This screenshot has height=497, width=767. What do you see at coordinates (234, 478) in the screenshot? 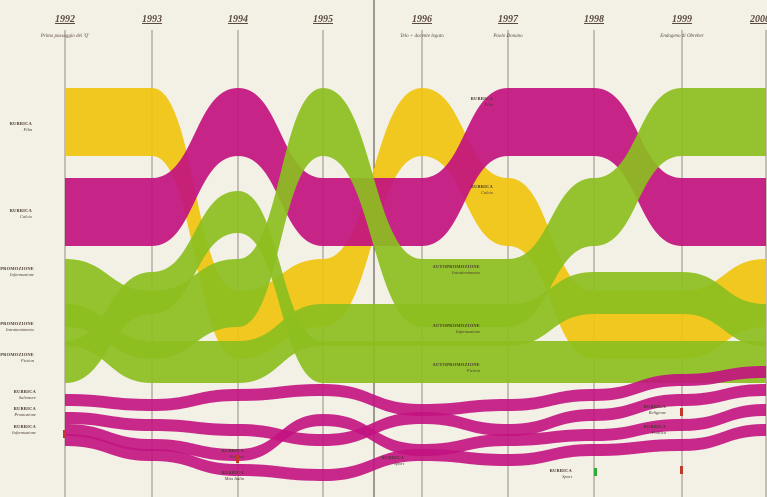
I see `label-10-topic: Miss Italia` at bounding box center [234, 478].